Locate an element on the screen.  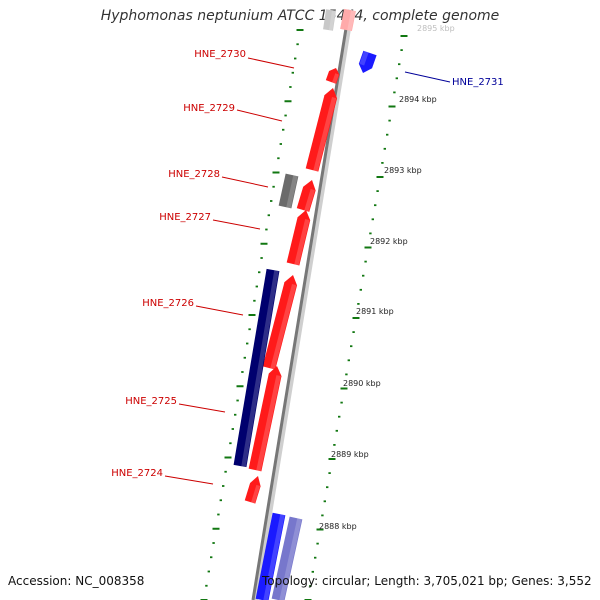
gene-HNE_2726-fwd-arrow-highlight is located at coordinates (283, 327).